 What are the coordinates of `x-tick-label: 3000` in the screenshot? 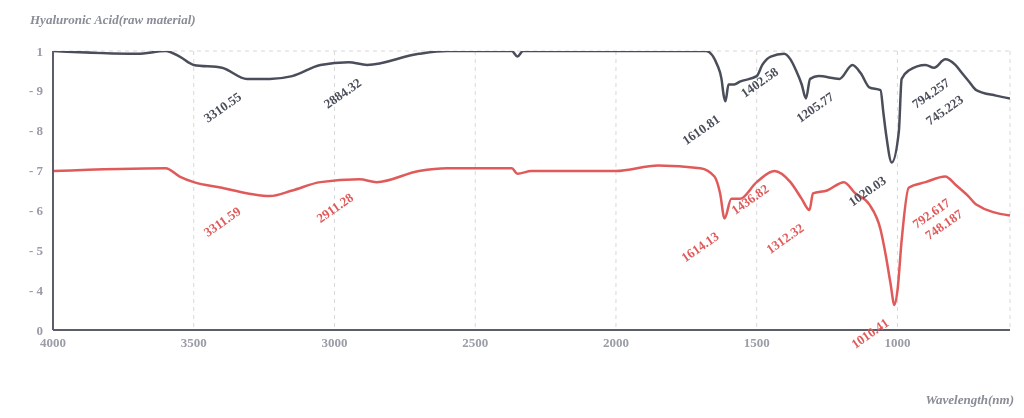 It's located at (334, 343).